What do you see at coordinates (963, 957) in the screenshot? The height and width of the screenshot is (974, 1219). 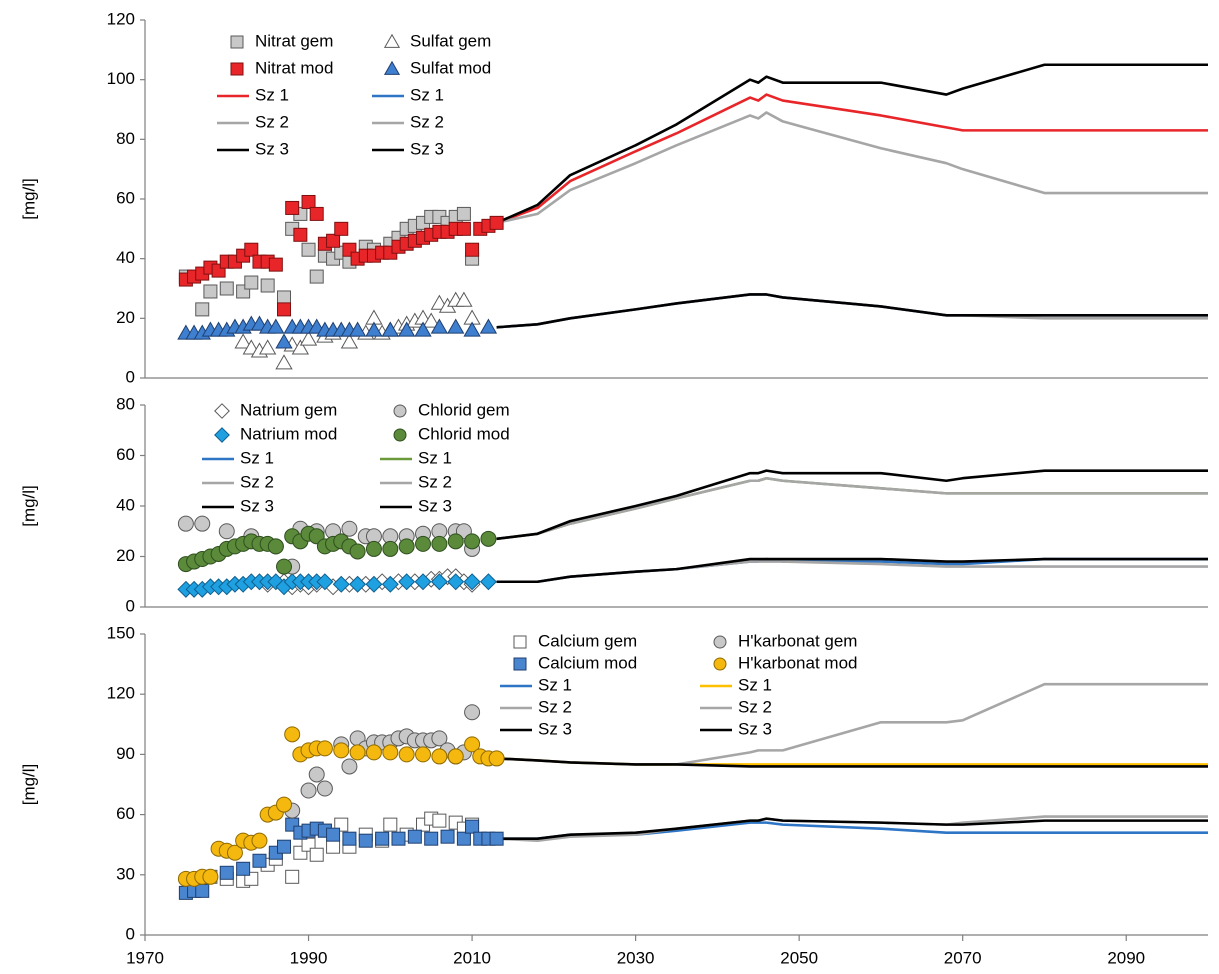 I see `x-tick-label: 2070` at bounding box center [963, 957].